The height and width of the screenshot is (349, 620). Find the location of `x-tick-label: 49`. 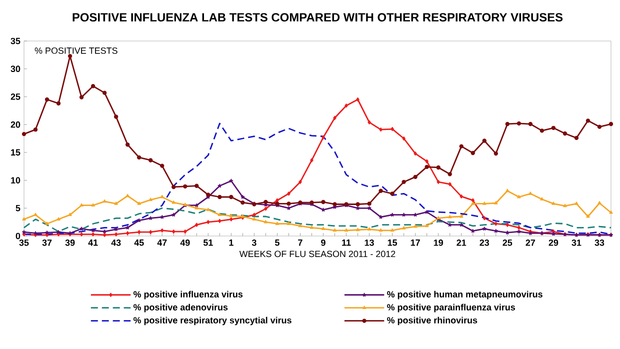

x-tick-label: 49 is located at coordinates (185, 243).